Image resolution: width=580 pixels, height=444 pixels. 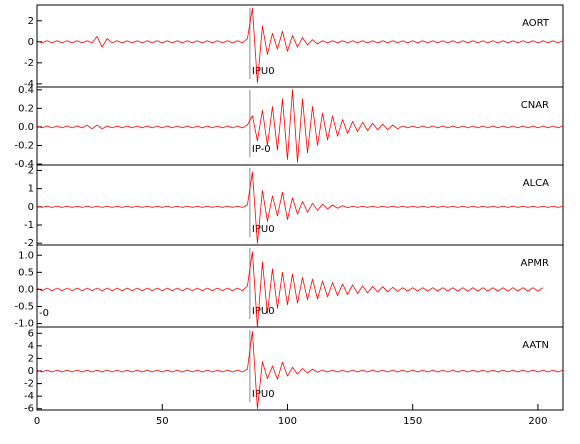 I want to click on y-tick-label: 1, so click(x=31, y=189).